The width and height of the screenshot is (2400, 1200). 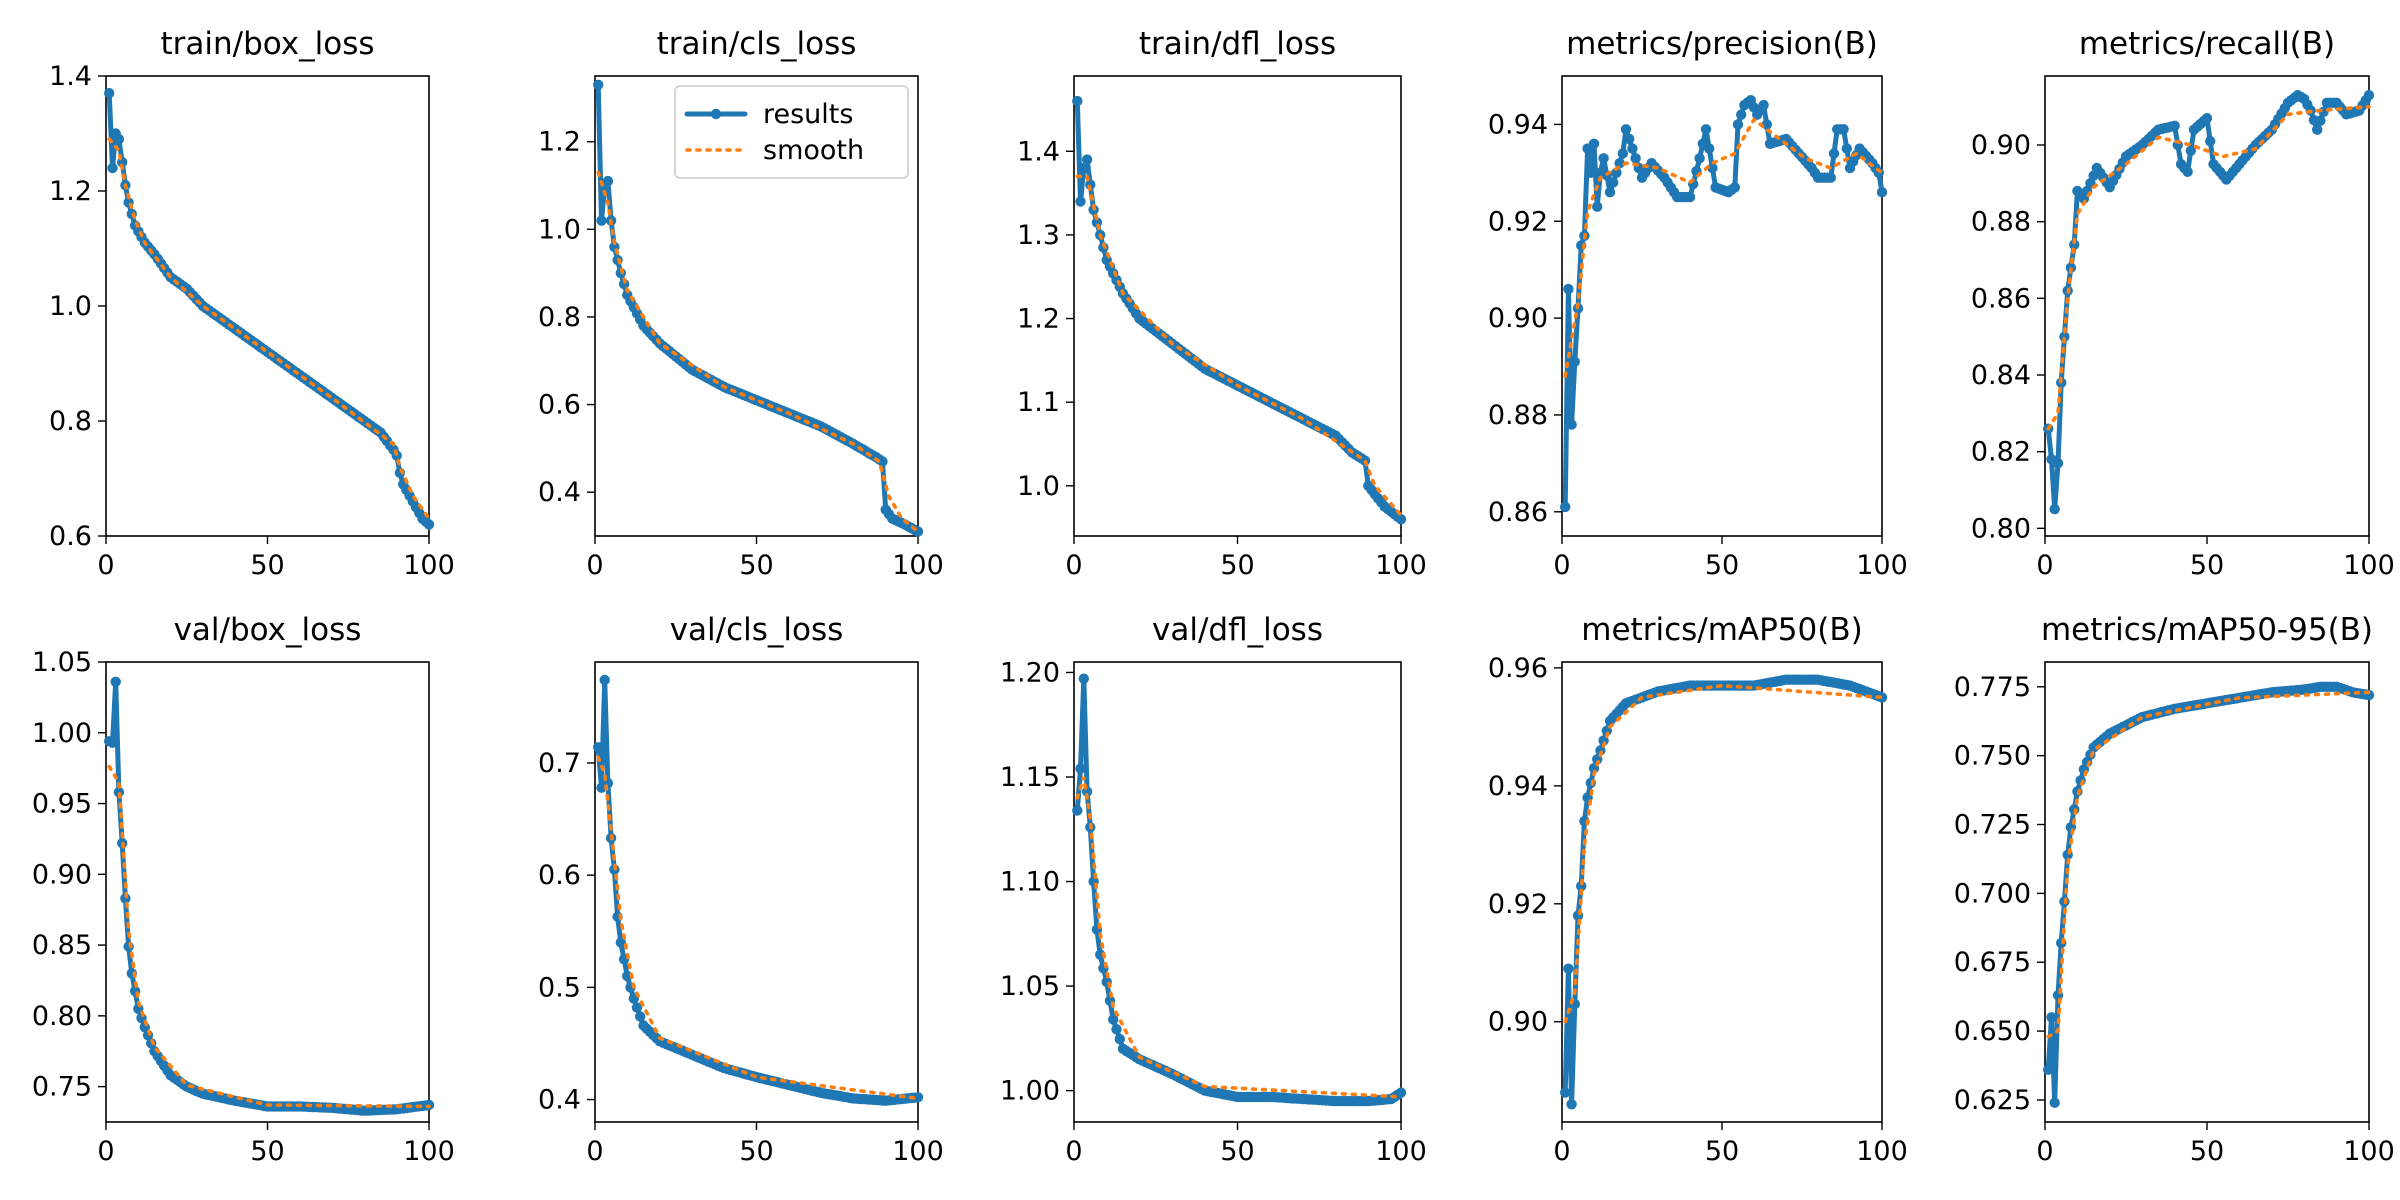 I want to click on smooth-line-val-dfl-loss, so click(x=1239, y=937).